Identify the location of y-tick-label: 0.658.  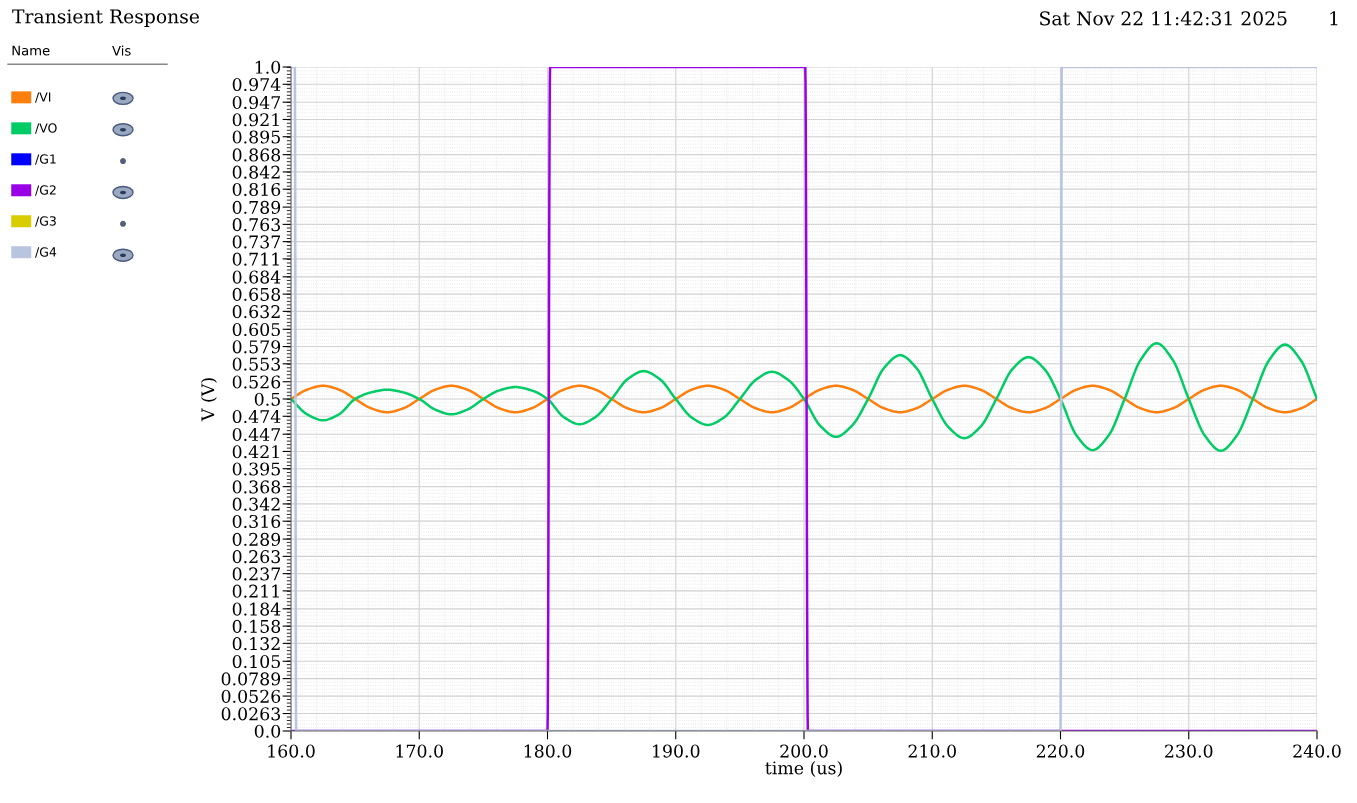
(256, 294).